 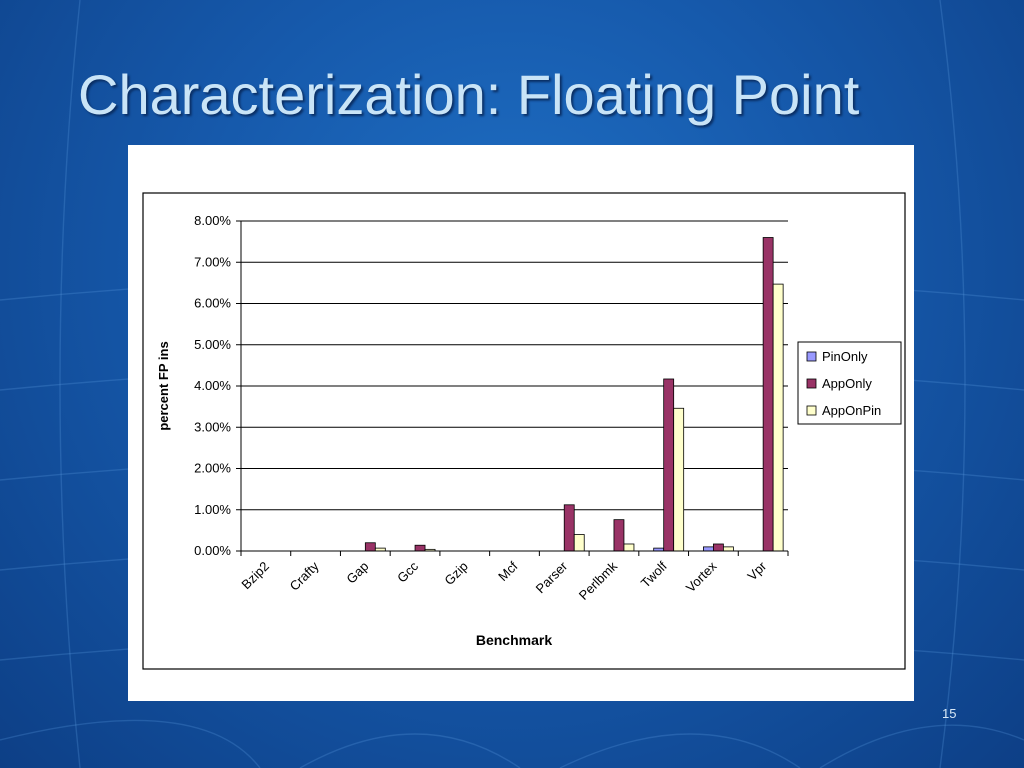 I want to click on y-tick-label: 3.00%, so click(x=212, y=426).